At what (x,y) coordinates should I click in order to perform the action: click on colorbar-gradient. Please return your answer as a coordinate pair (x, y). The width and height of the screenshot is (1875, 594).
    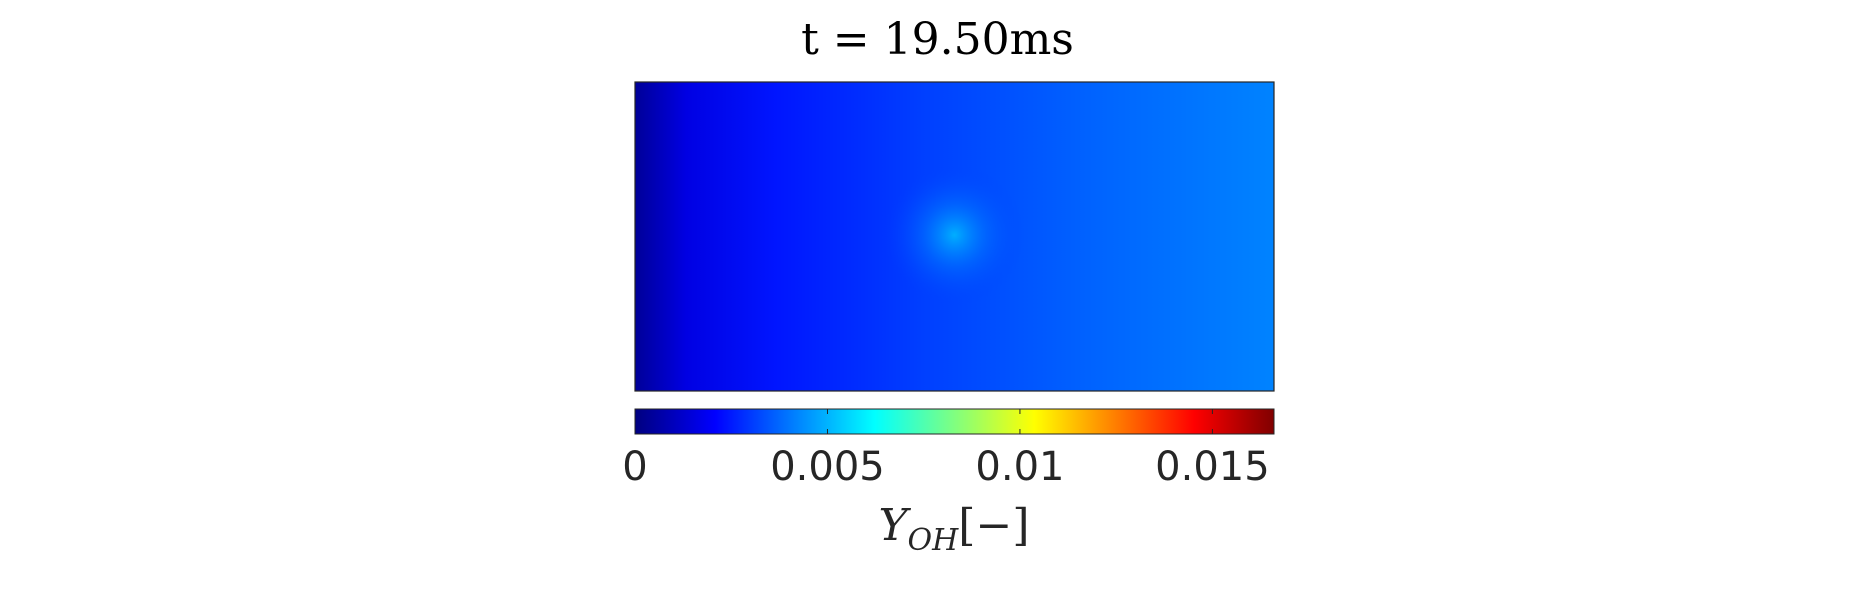
    Looking at the image, I should click on (954, 421).